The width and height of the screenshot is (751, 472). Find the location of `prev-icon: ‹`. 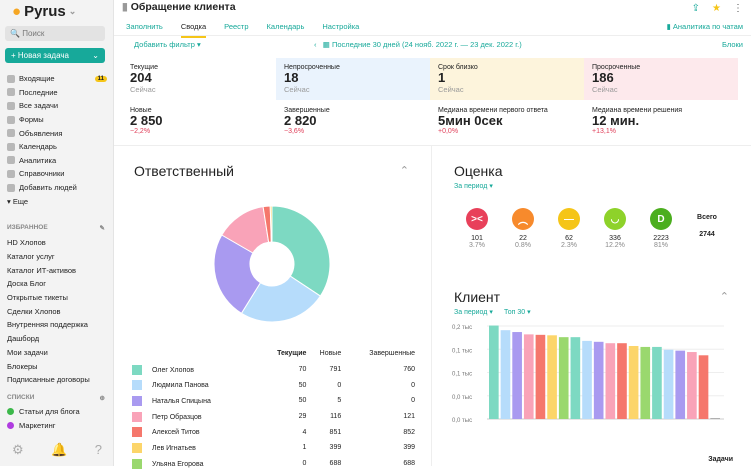

prev-icon: ‹ is located at coordinates (315, 44).